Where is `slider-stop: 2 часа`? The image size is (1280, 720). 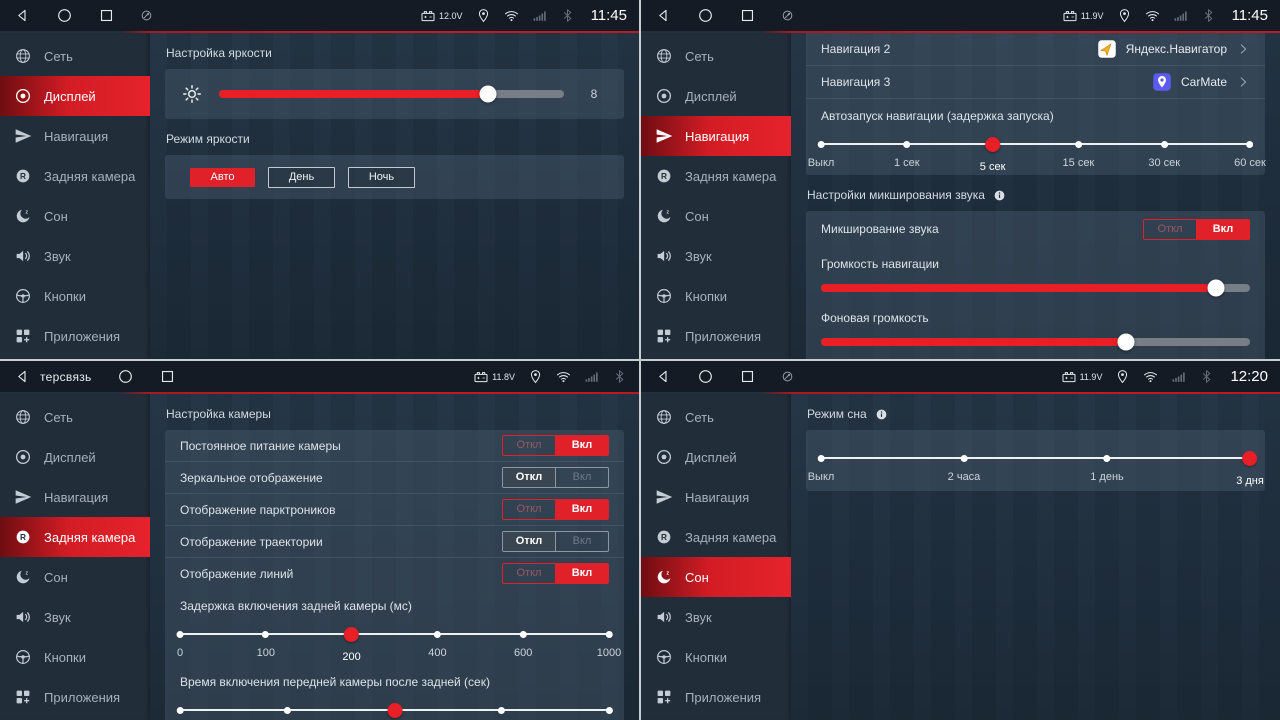
slider-stop: 2 часа is located at coordinates (964, 464).